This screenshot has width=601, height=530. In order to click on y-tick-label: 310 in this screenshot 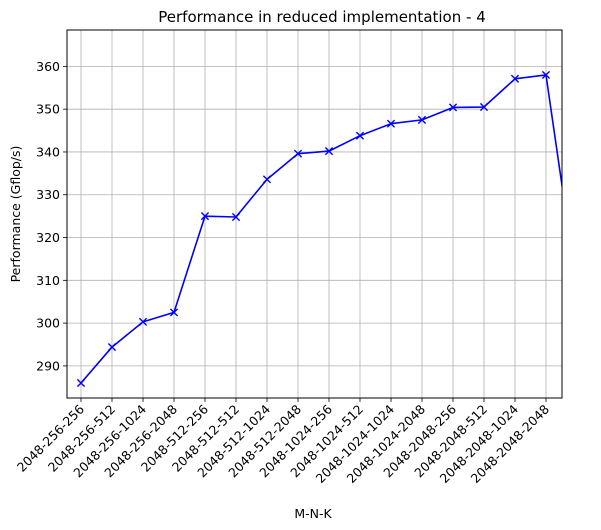, I will do `click(48, 280)`.